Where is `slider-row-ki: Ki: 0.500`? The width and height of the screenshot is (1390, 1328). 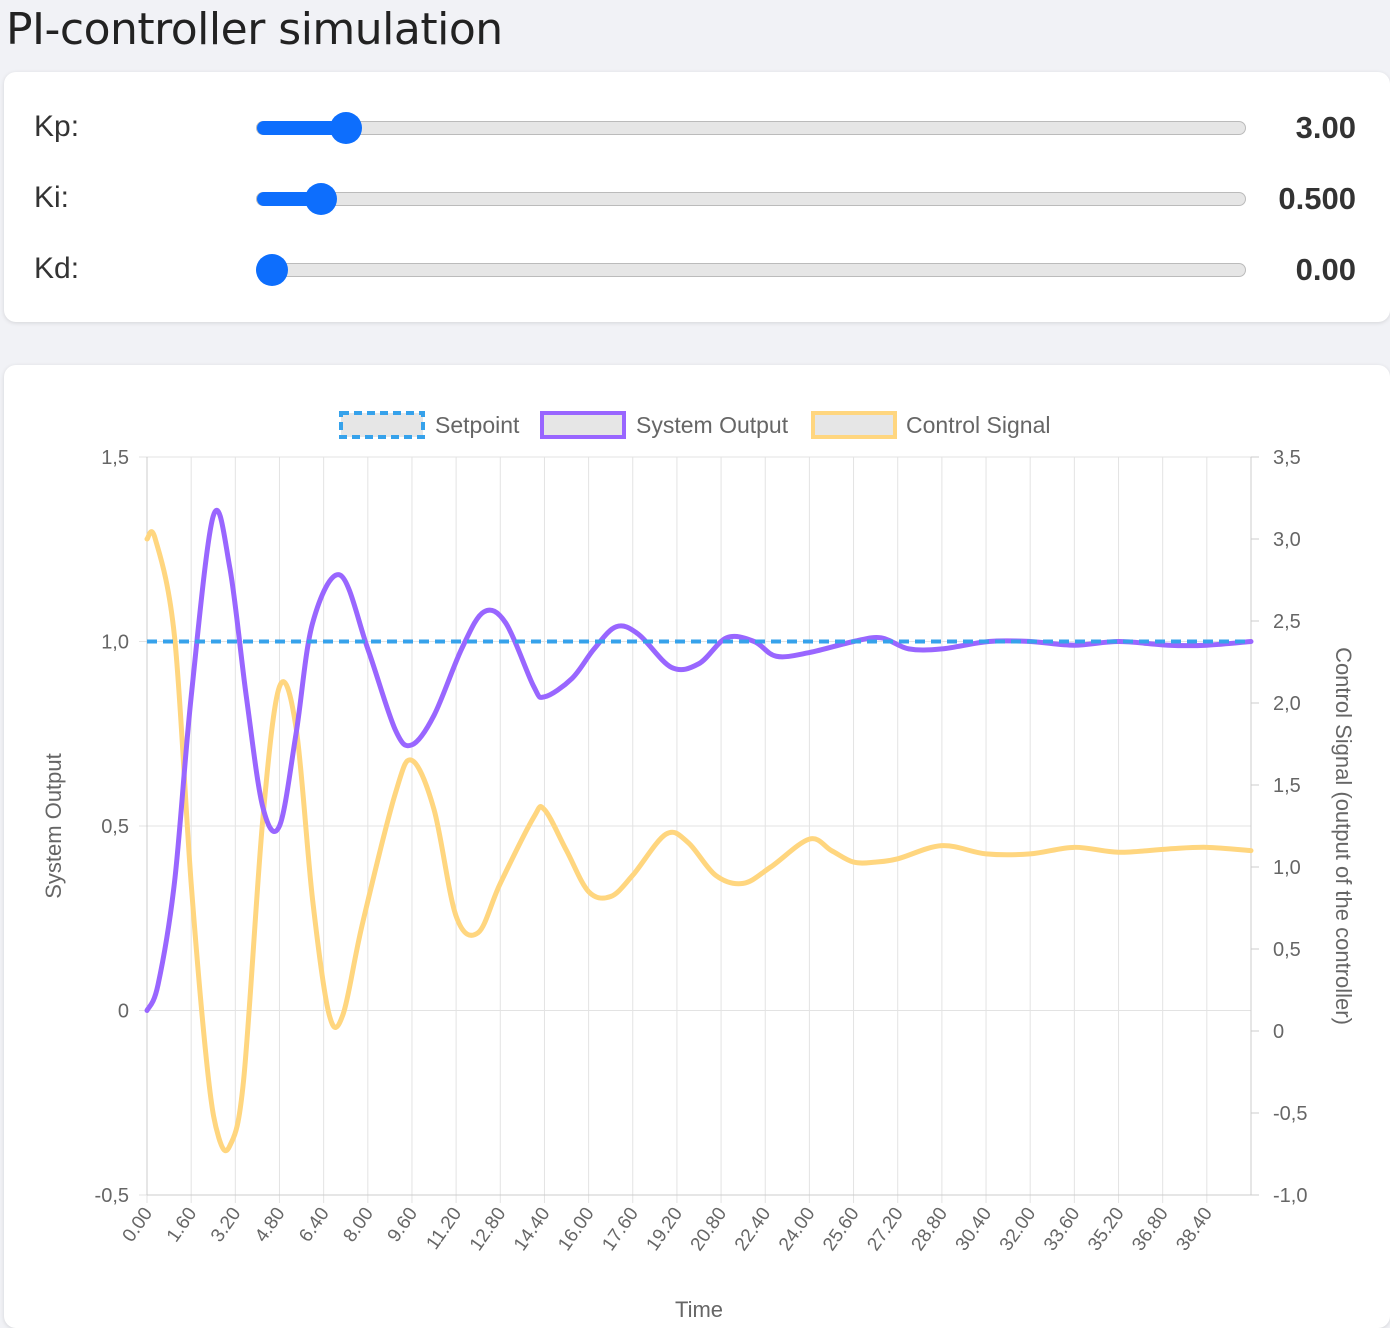 slider-row-ki: Ki: 0.500 is located at coordinates (697, 198).